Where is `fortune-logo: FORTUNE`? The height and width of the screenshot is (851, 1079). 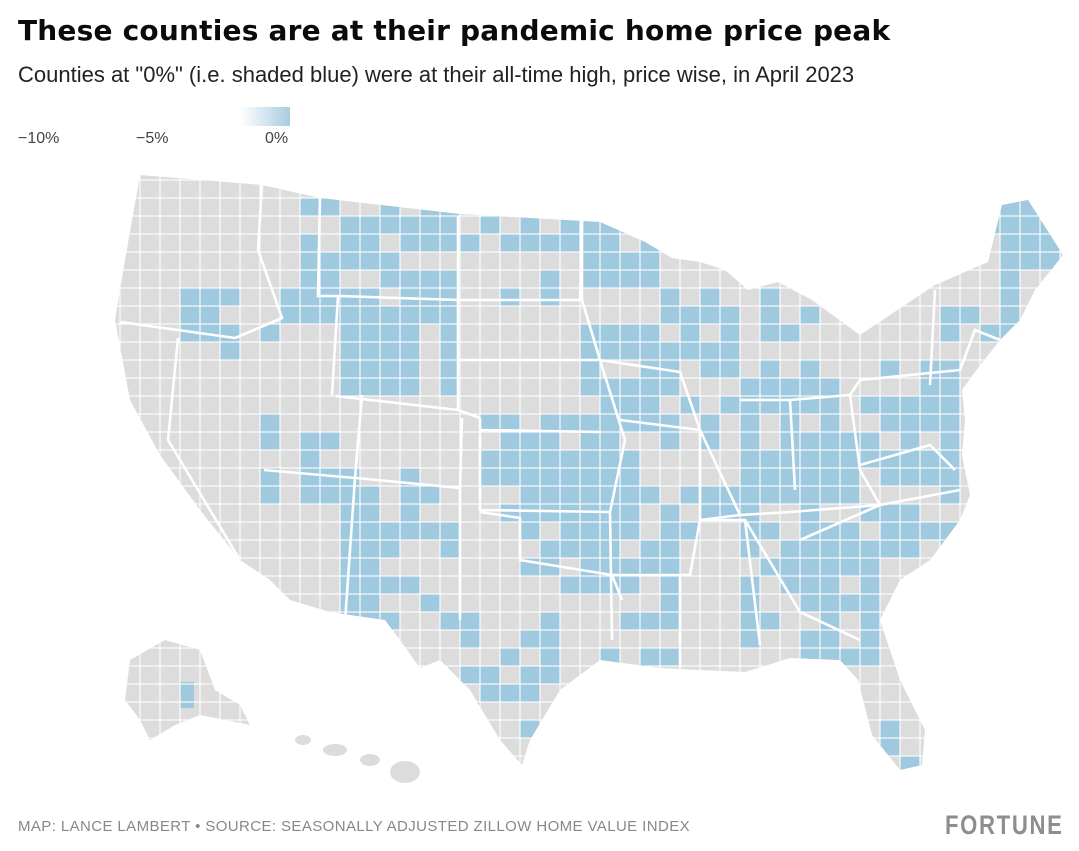
fortune-logo: FORTUNE is located at coordinates (1003, 825).